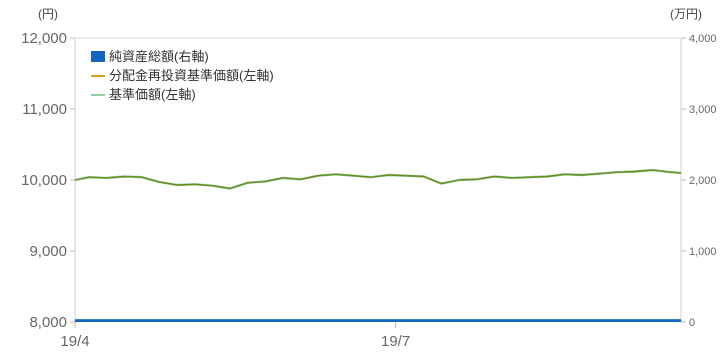 Image resolution: width=722 pixels, height=352 pixels. I want to click on left-tick-label: 11,000, so click(44, 109).